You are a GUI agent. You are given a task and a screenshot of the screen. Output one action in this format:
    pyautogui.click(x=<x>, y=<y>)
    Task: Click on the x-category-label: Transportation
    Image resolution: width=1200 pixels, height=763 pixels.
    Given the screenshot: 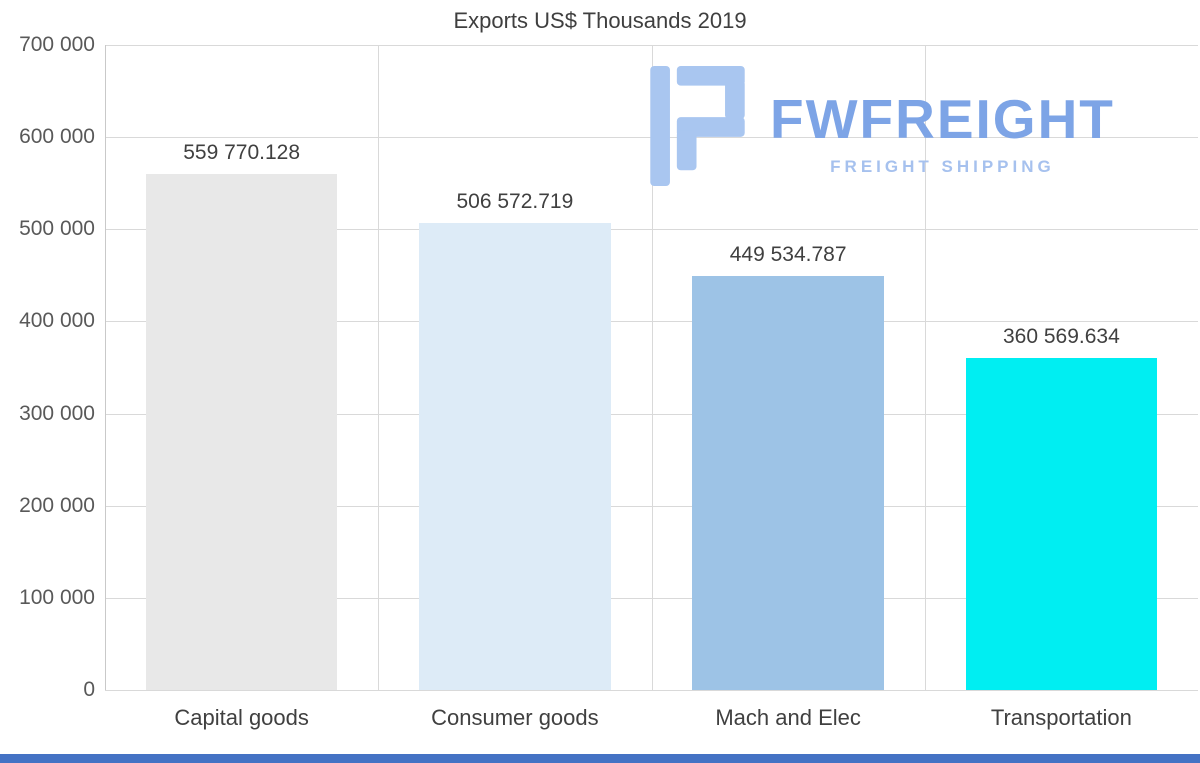 What is the action you would take?
    pyautogui.click(x=1061, y=717)
    